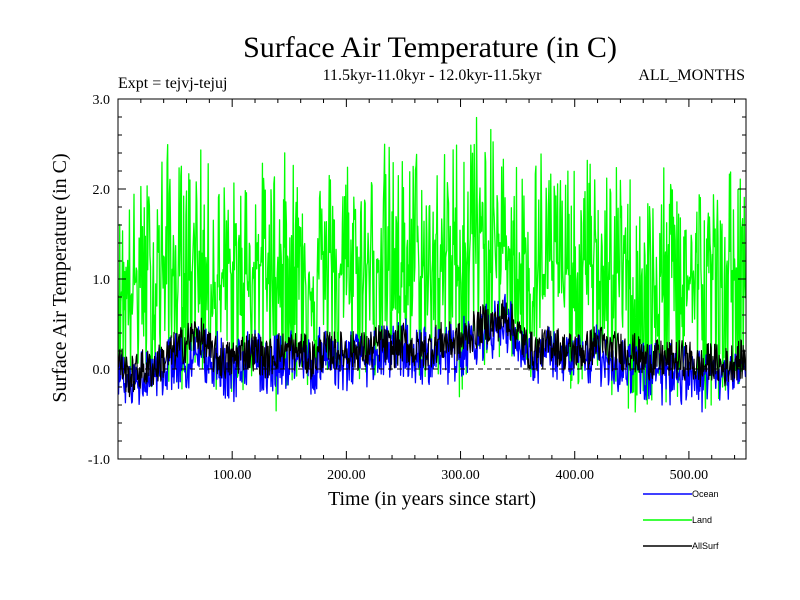  I want to click on chart-subtitle-center: 11.5kyr-11.0kyr - 12.0kyr-11.5kyr, so click(433, 75).